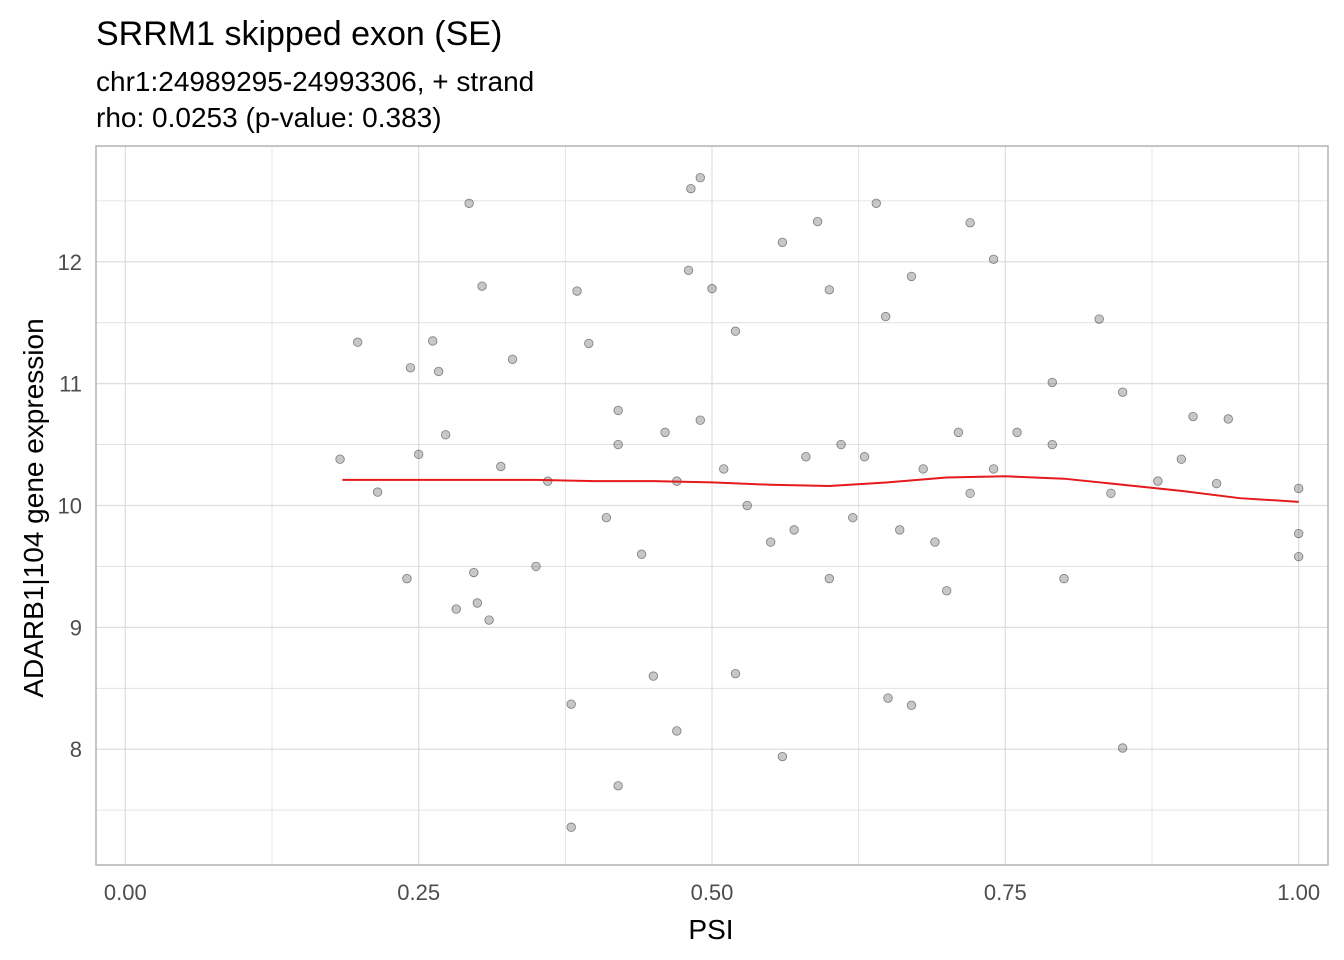 The height and width of the screenshot is (960, 1344). Describe the element at coordinates (269, 117) in the screenshot. I see `chart-subtitle-line-2: rho: 0.0253 (p-value: 0.383)` at that location.